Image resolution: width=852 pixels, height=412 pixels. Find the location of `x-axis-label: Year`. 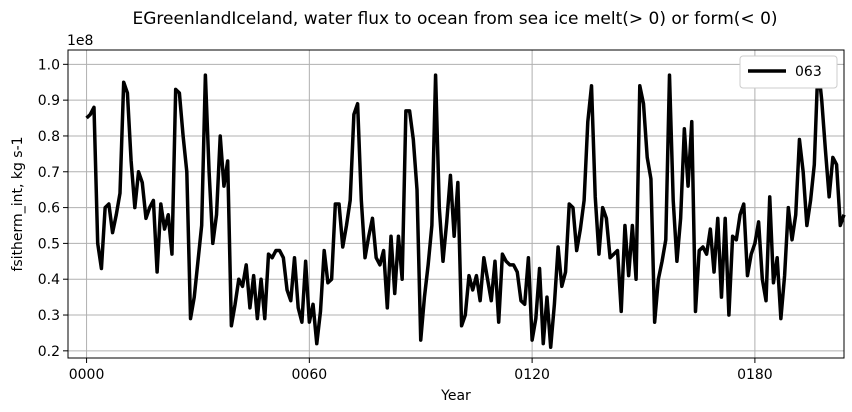

x-axis-label: Year is located at coordinates (455, 396).